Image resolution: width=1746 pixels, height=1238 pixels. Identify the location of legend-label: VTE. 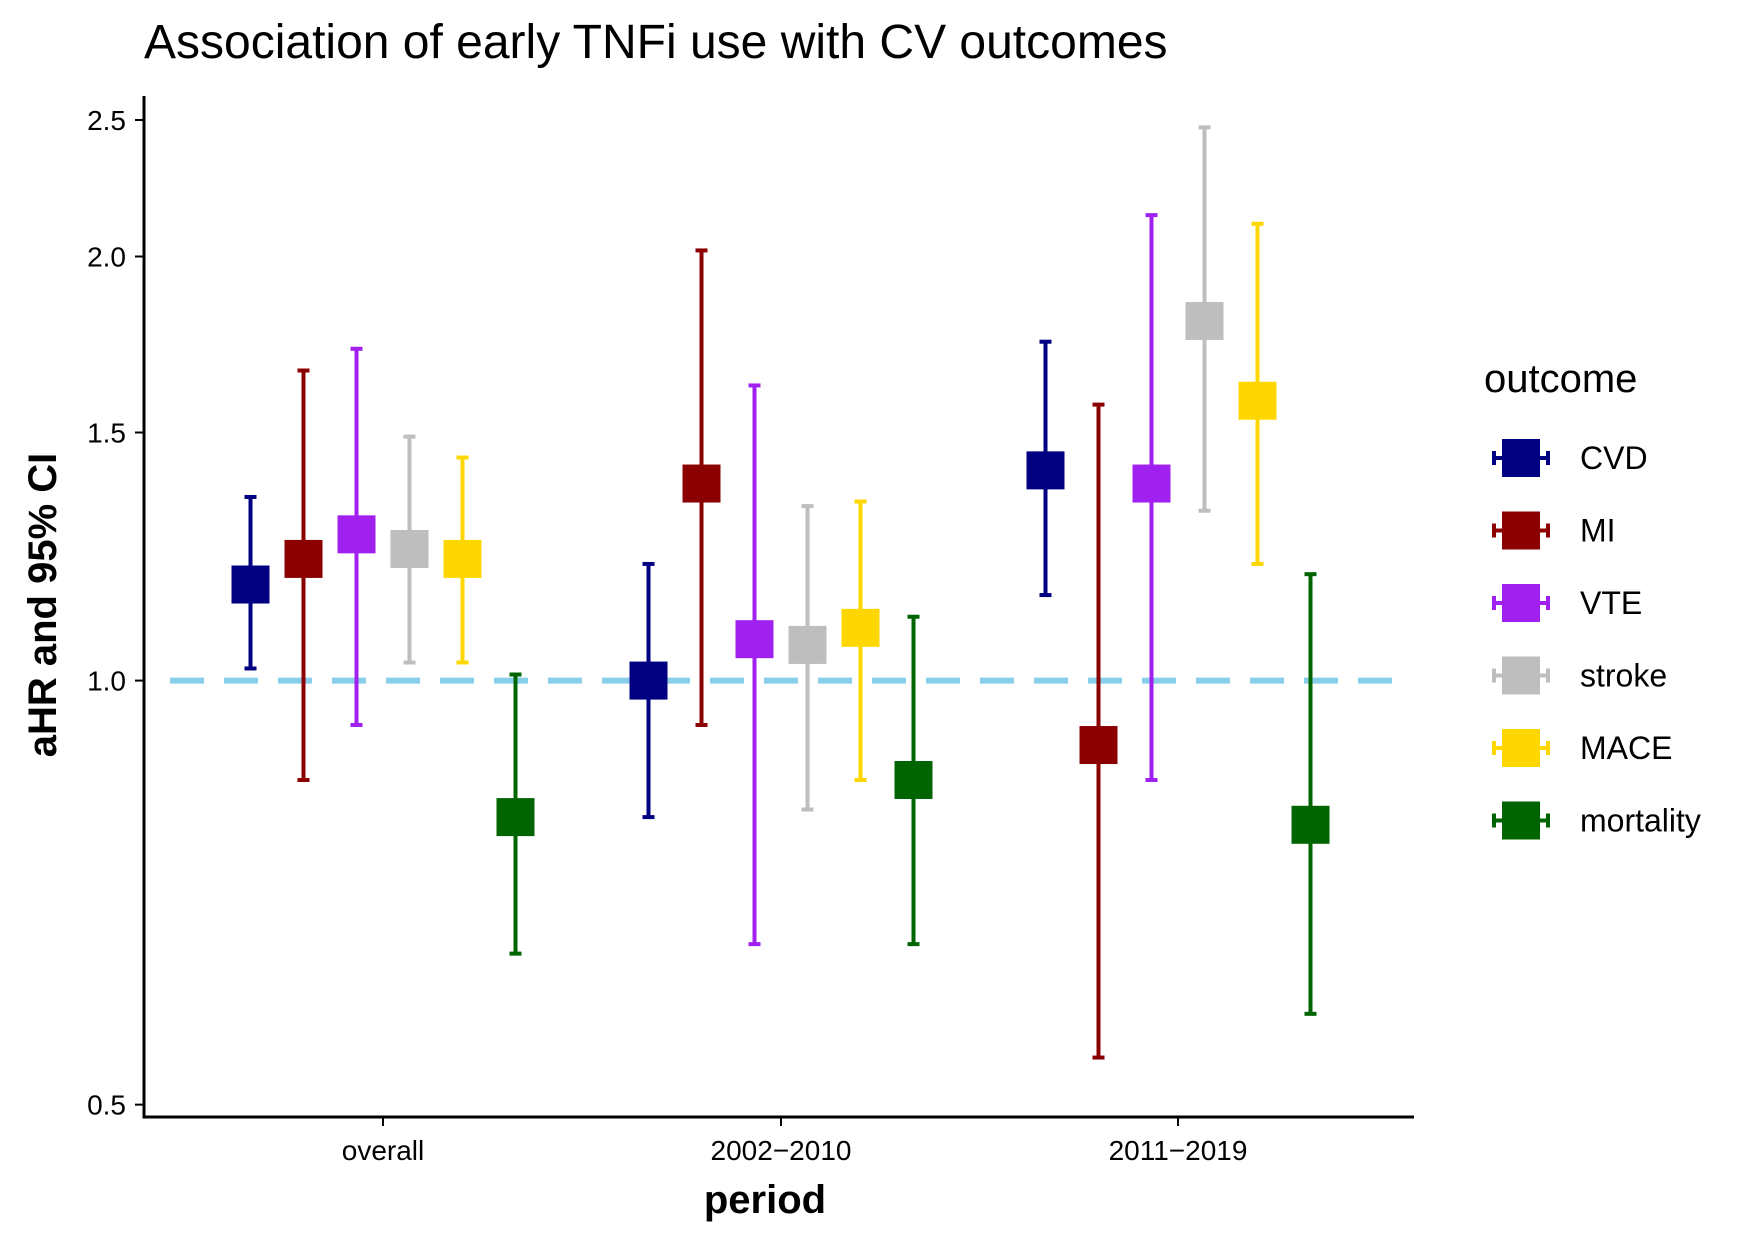
(1611, 603).